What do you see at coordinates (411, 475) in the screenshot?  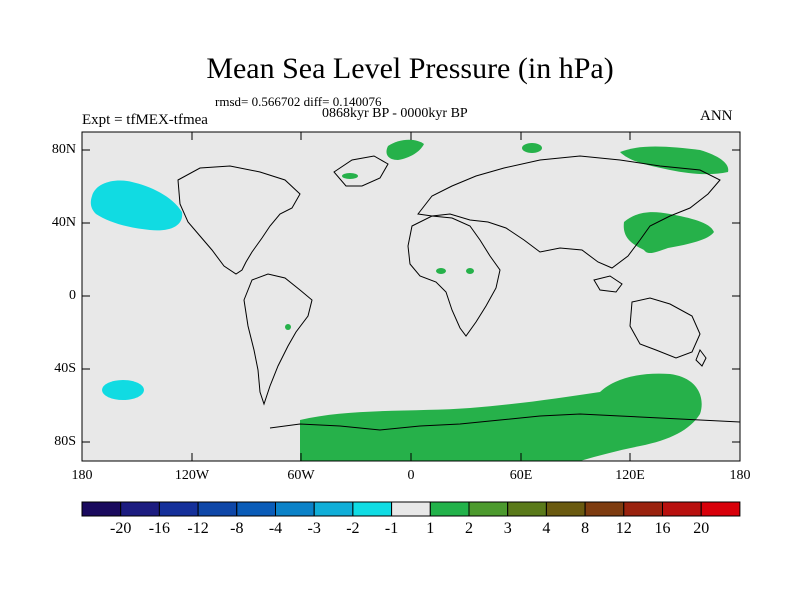 I see `lon-label-0: 0` at bounding box center [411, 475].